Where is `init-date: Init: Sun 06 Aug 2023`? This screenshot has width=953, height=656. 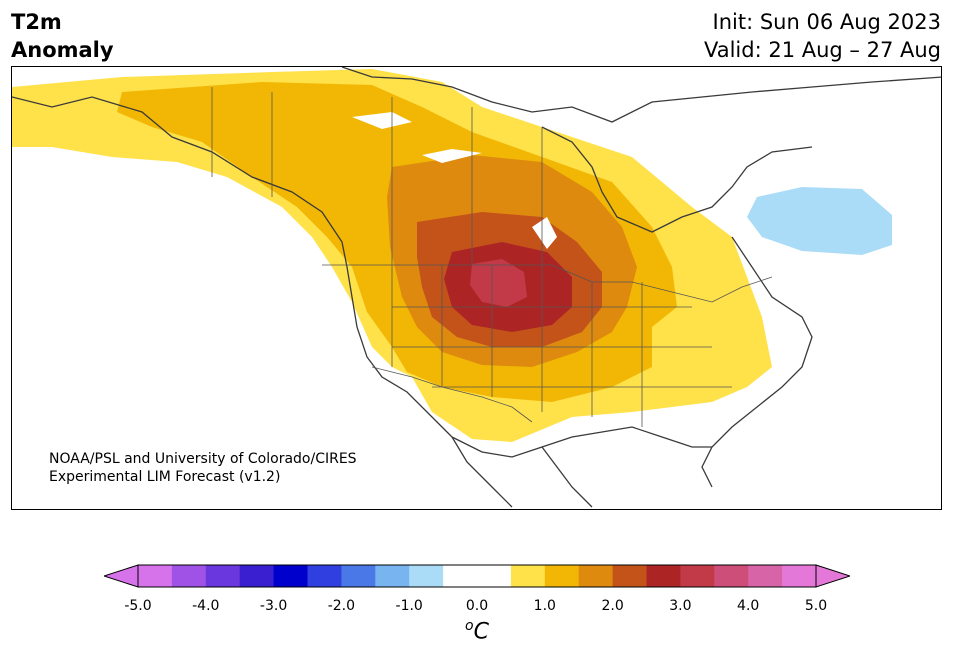 init-date: Init: Sun 06 Aug 2023 is located at coordinates (826, 22).